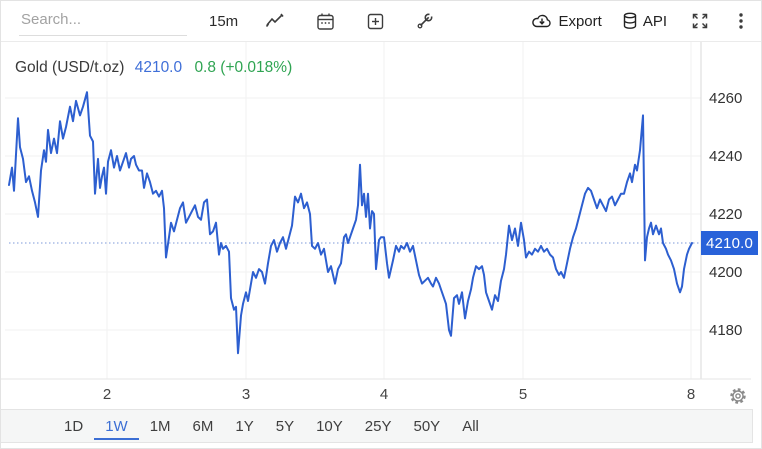 The width and height of the screenshot is (762, 449). What do you see at coordinates (103, 21) in the screenshot?
I see `search-input` at bounding box center [103, 21].